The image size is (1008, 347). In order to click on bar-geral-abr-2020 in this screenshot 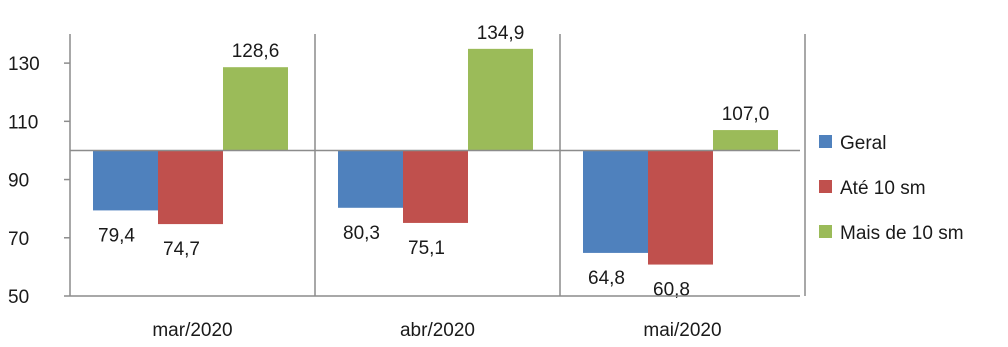, I will do `click(370, 179)`.